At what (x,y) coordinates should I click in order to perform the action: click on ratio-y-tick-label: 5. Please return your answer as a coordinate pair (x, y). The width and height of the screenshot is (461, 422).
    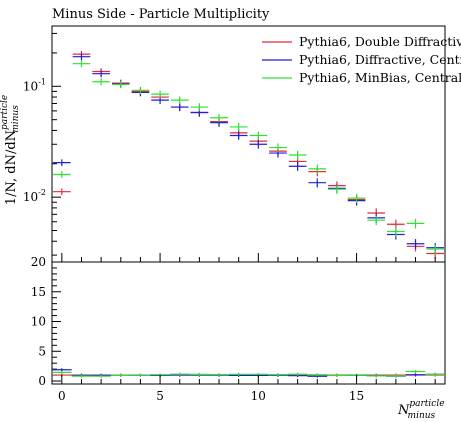
    Looking at the image, I should click on (42, 351).